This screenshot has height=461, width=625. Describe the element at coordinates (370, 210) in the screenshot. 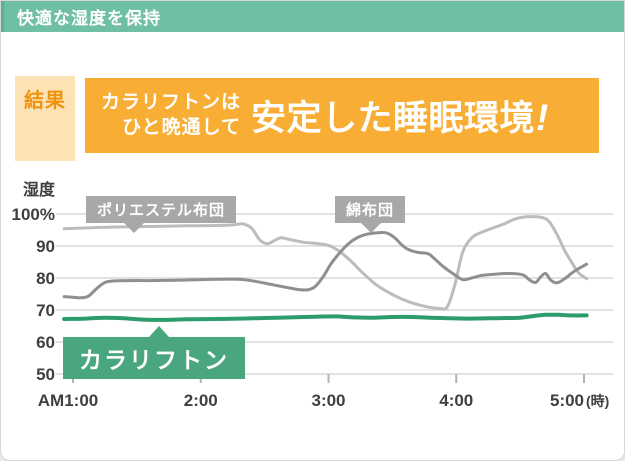

I see `series-label-cotton-text: 綿布団` at that location.